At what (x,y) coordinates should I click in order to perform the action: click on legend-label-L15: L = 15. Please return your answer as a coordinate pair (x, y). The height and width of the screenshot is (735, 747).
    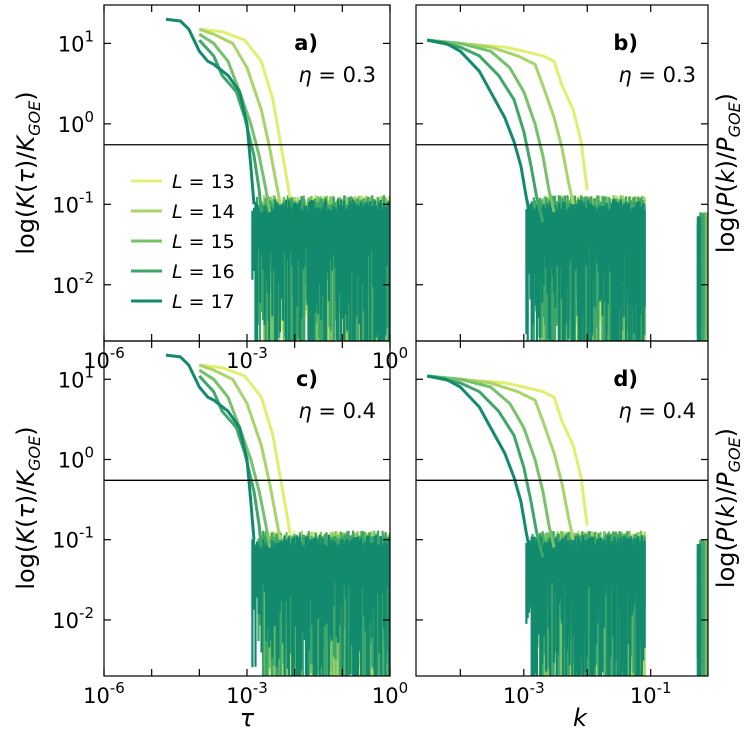
    Looking at the image, I should click on (203, 242).